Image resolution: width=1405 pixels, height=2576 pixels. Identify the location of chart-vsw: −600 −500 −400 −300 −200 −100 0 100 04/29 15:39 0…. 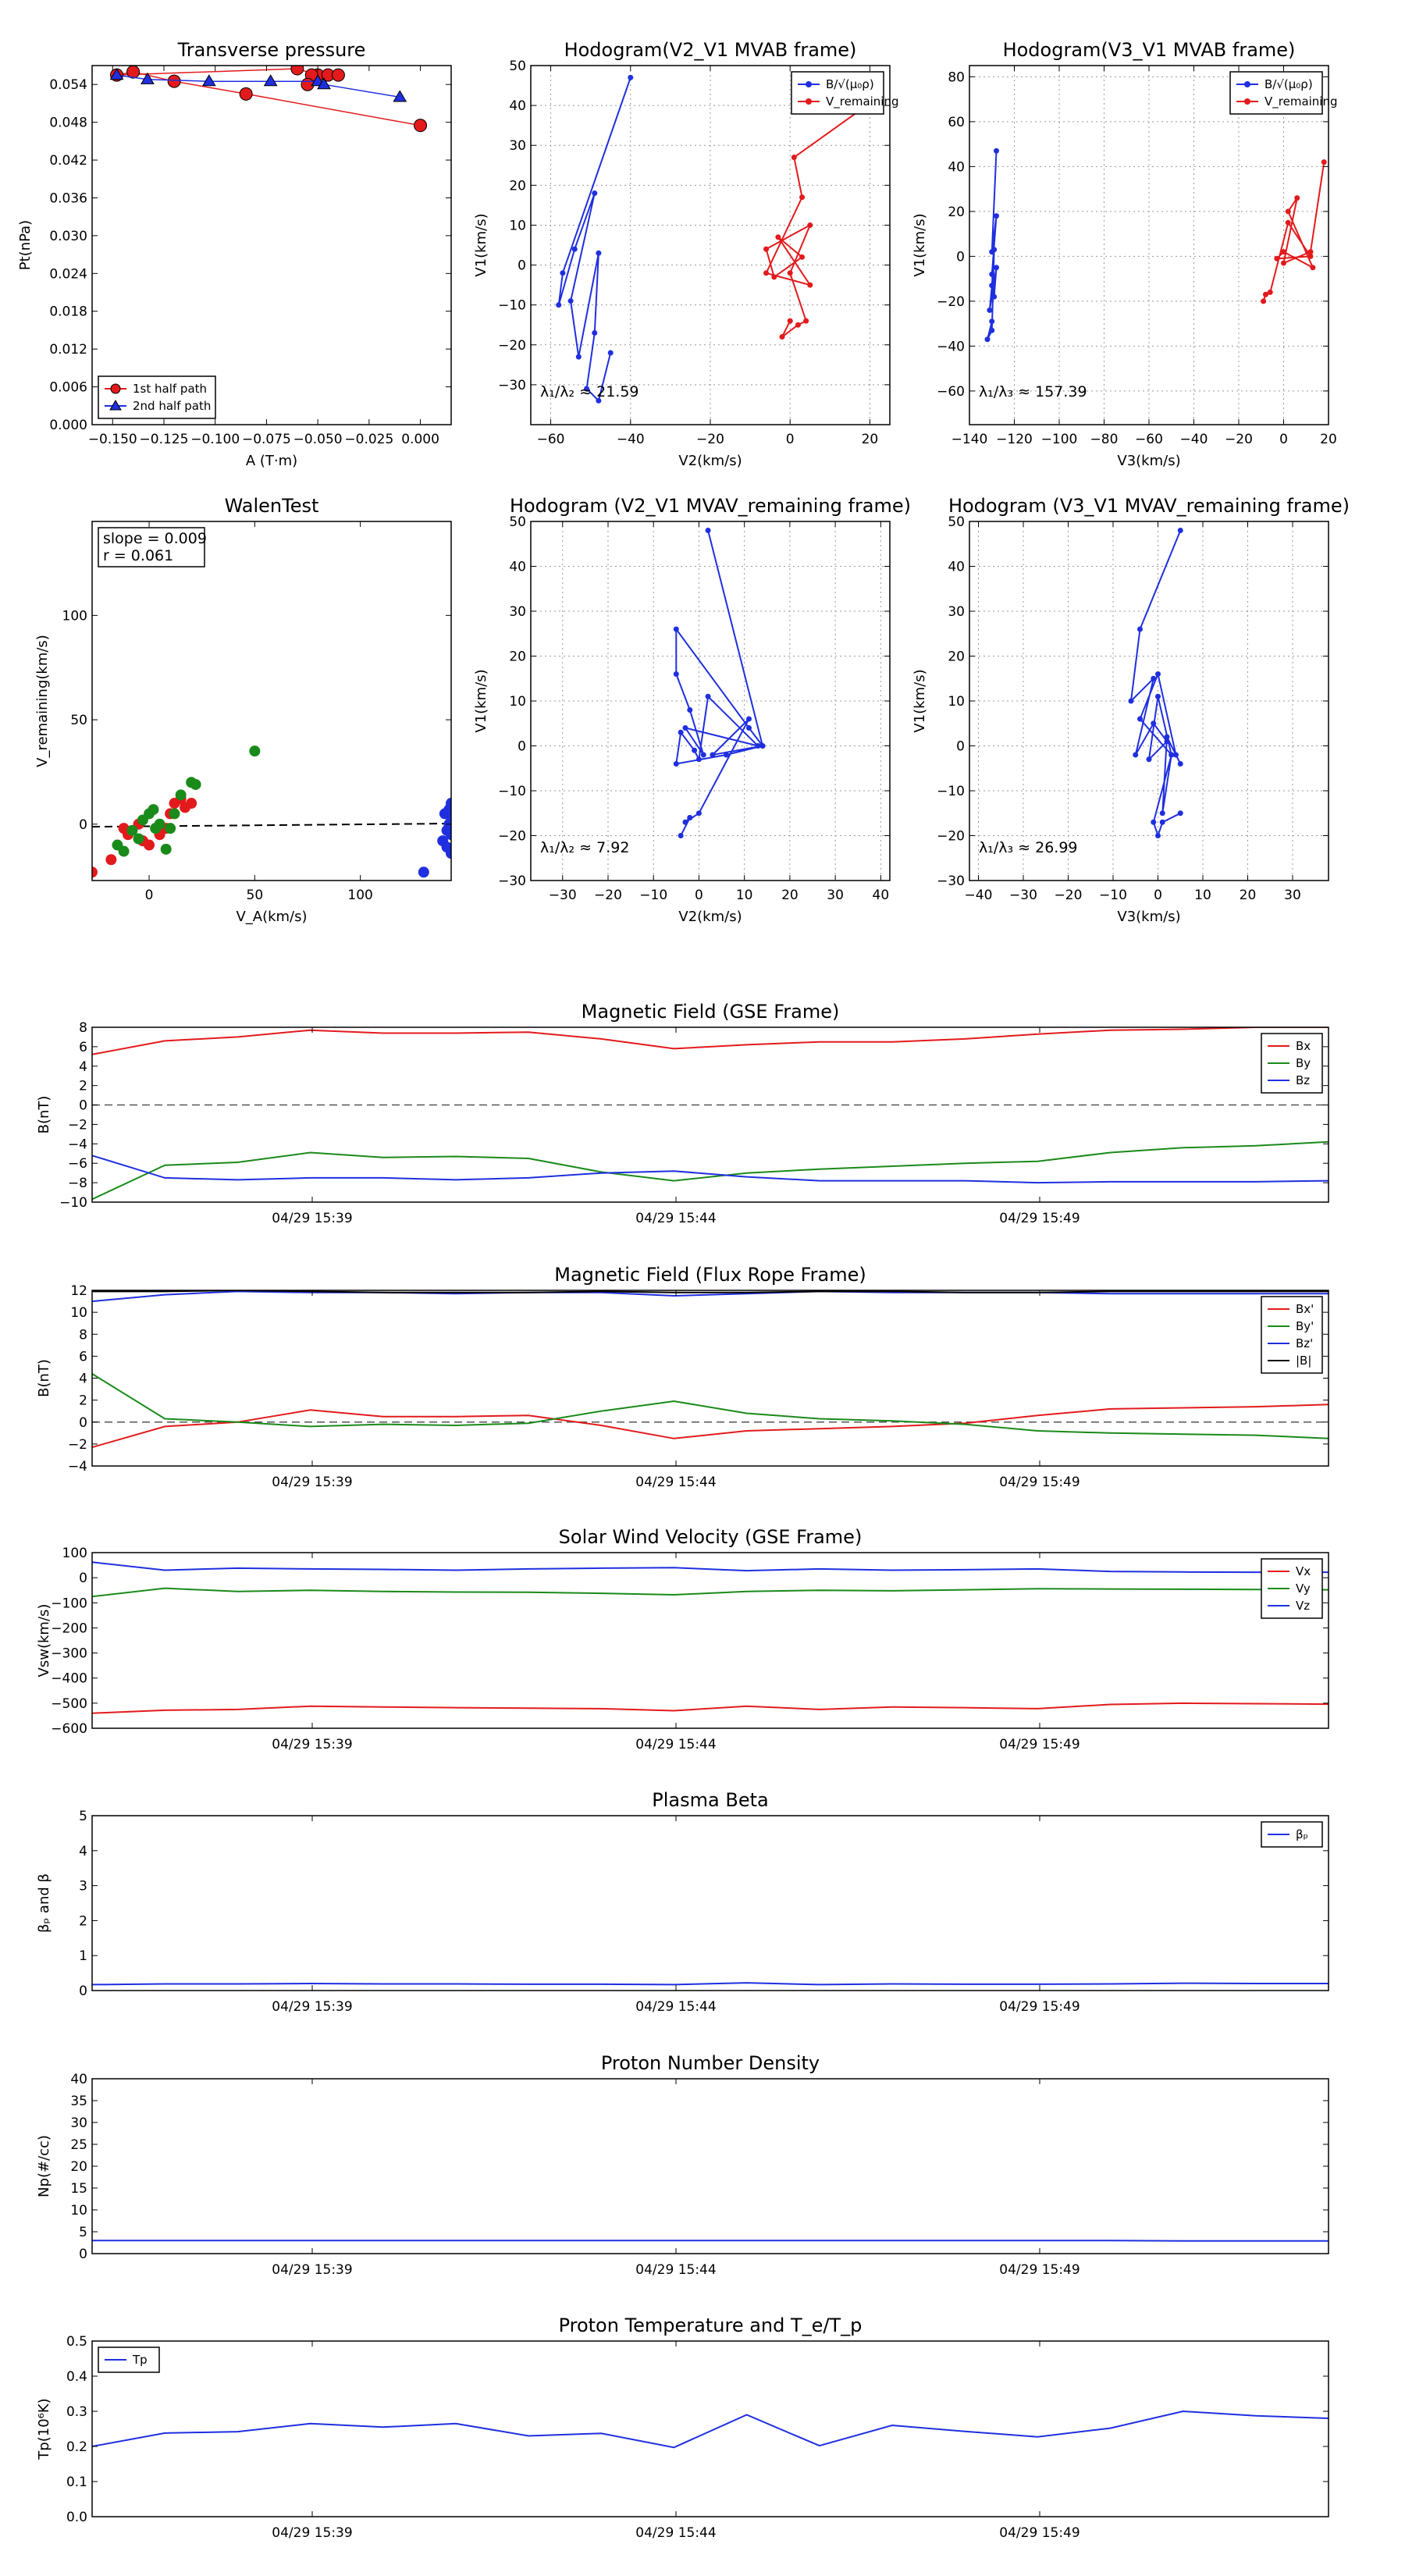
(682, 1639).